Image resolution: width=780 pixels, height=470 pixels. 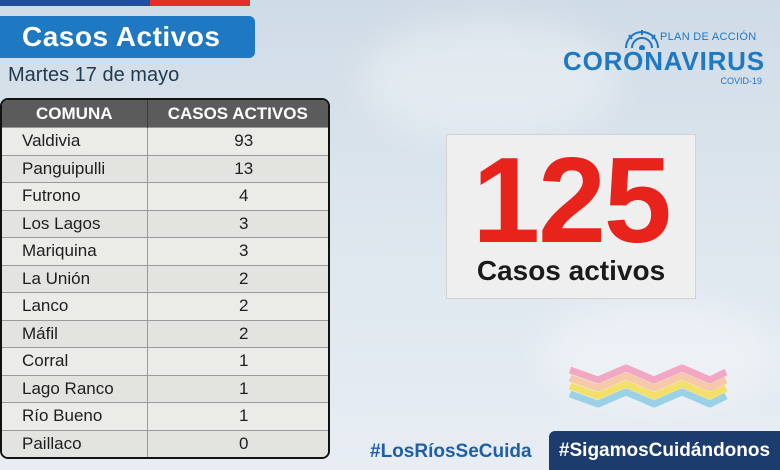 I want to click on table-row: Valdivia 93, so click(x=165, y=141).